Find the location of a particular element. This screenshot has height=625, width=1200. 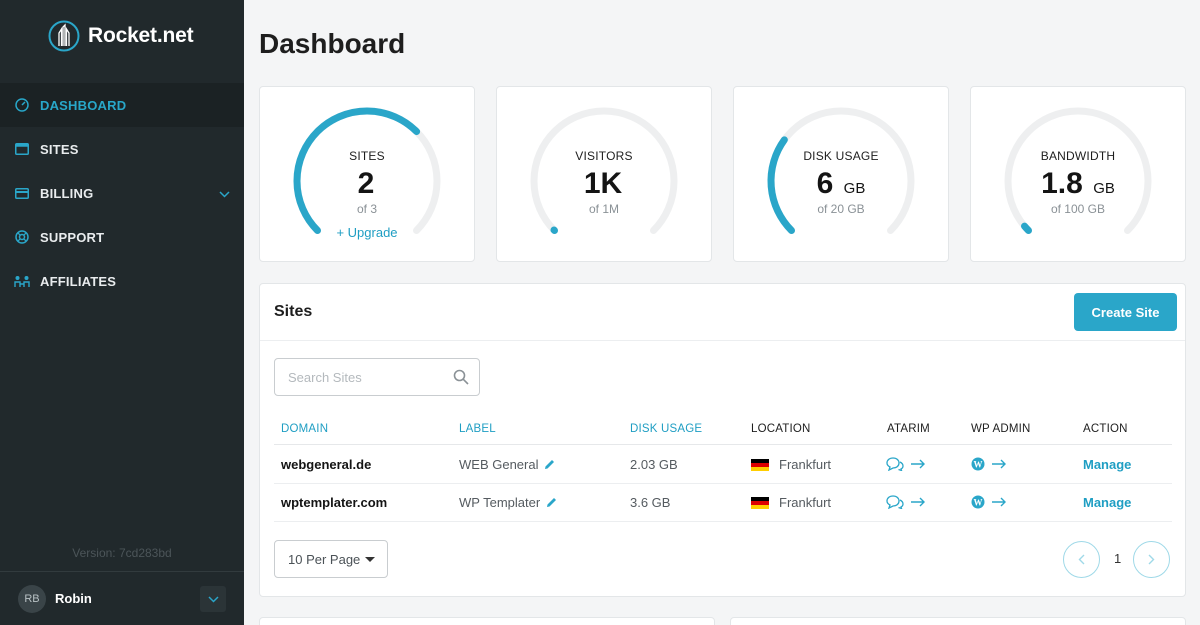

stat-card-visitors: VISITORS 1K of 1M is located at coordinates (604, 174).